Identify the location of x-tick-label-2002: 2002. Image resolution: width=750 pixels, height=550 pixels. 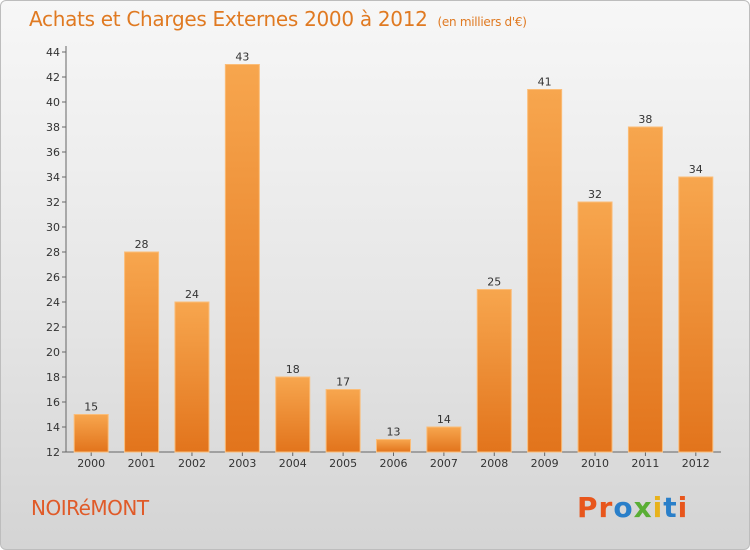
(192, 463).